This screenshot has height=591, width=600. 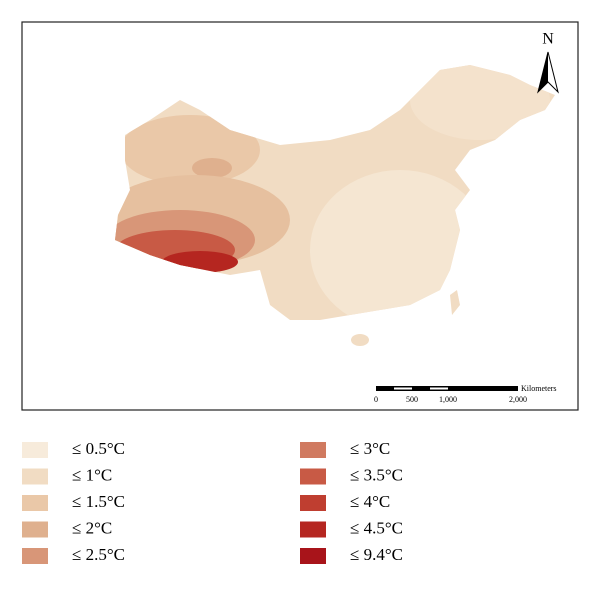 I want to click on scale-unit: Kilometers, so click(x=539, y=388).